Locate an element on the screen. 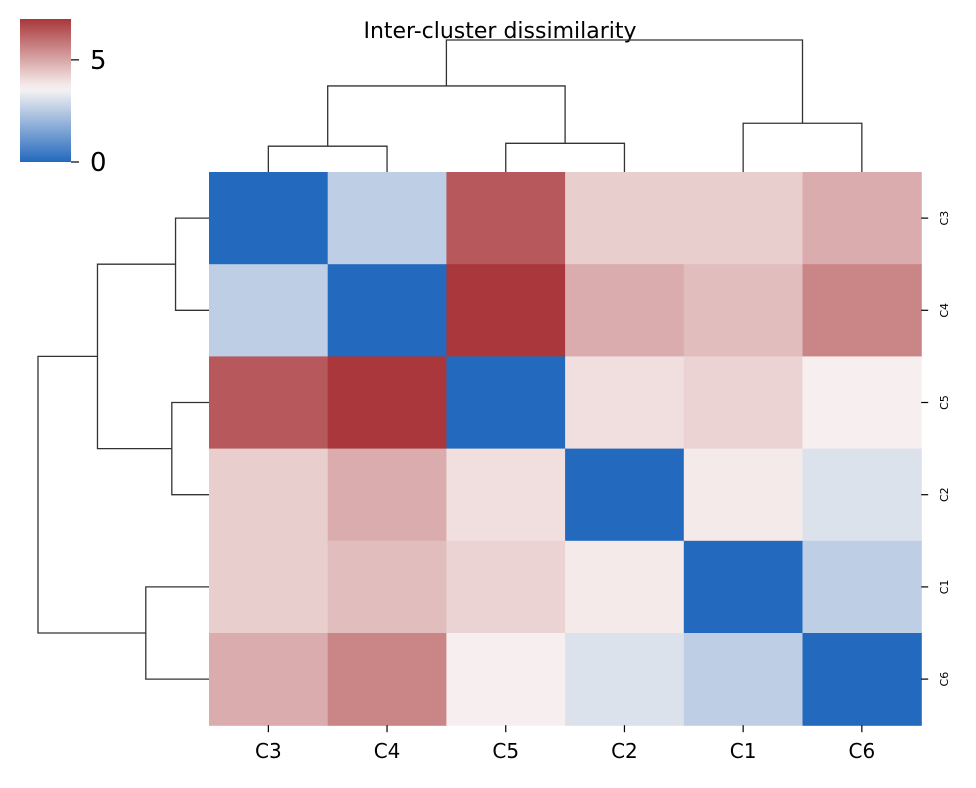 The image size is (976, 788). heatmap-cell-C3-C1 is located at coordinates (743, 218).